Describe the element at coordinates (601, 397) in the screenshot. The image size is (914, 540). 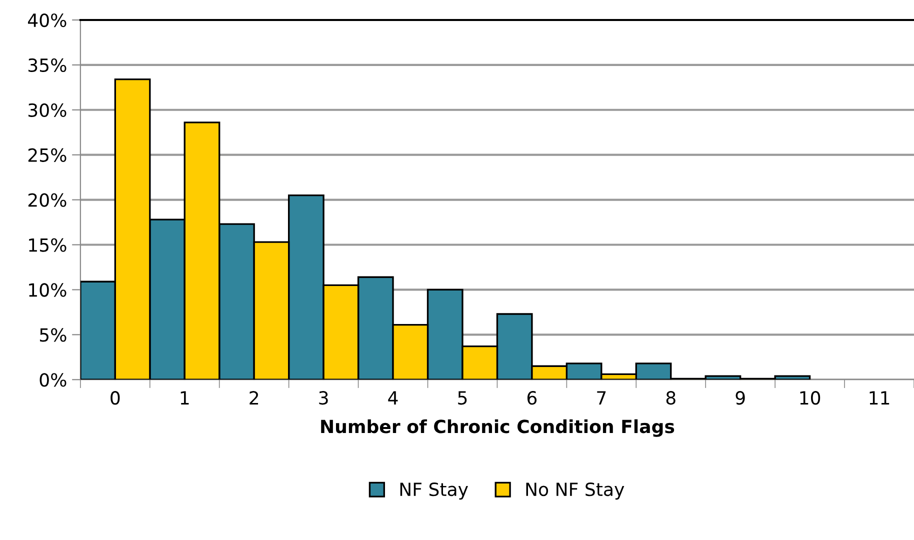
I see `x-tick-label: 7` at that location.